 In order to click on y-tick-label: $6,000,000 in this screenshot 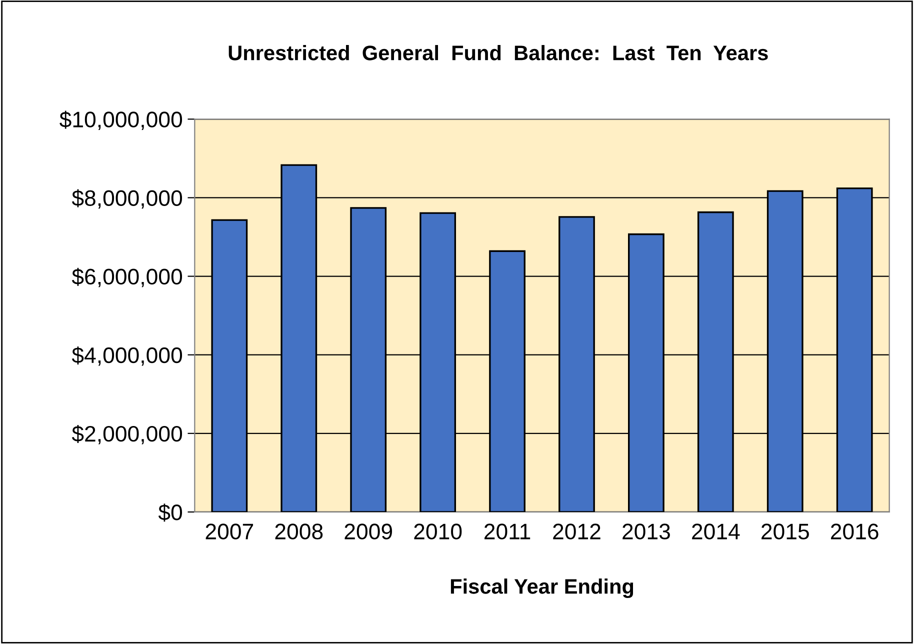, I will do `click(127, 278)`.